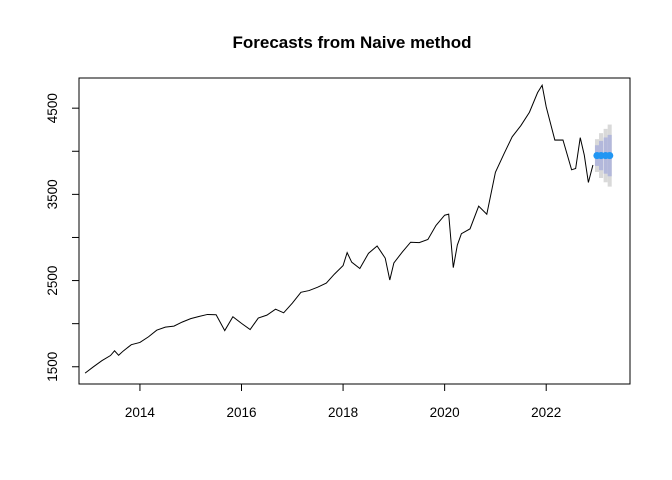  I want to click on chart-title: Forecasts from Naive method, so click(351, 42).